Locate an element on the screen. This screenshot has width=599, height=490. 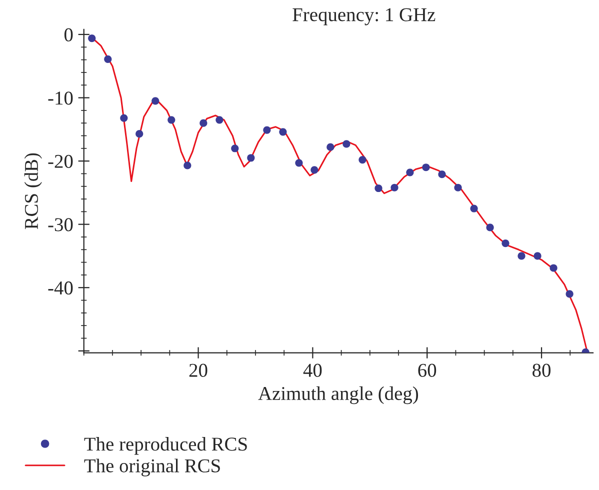
y-tick-label: 0 is located at coordinates (68, 35).